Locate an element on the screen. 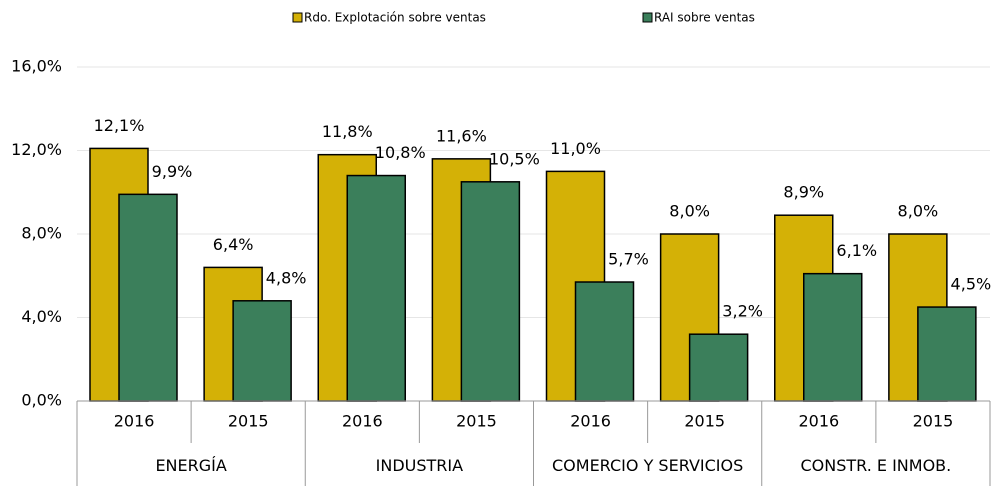 Image resolution: width=994 pixels, height=486 pixels. legend-label: RAI sobre ventas is located at coordinates (704, 18).